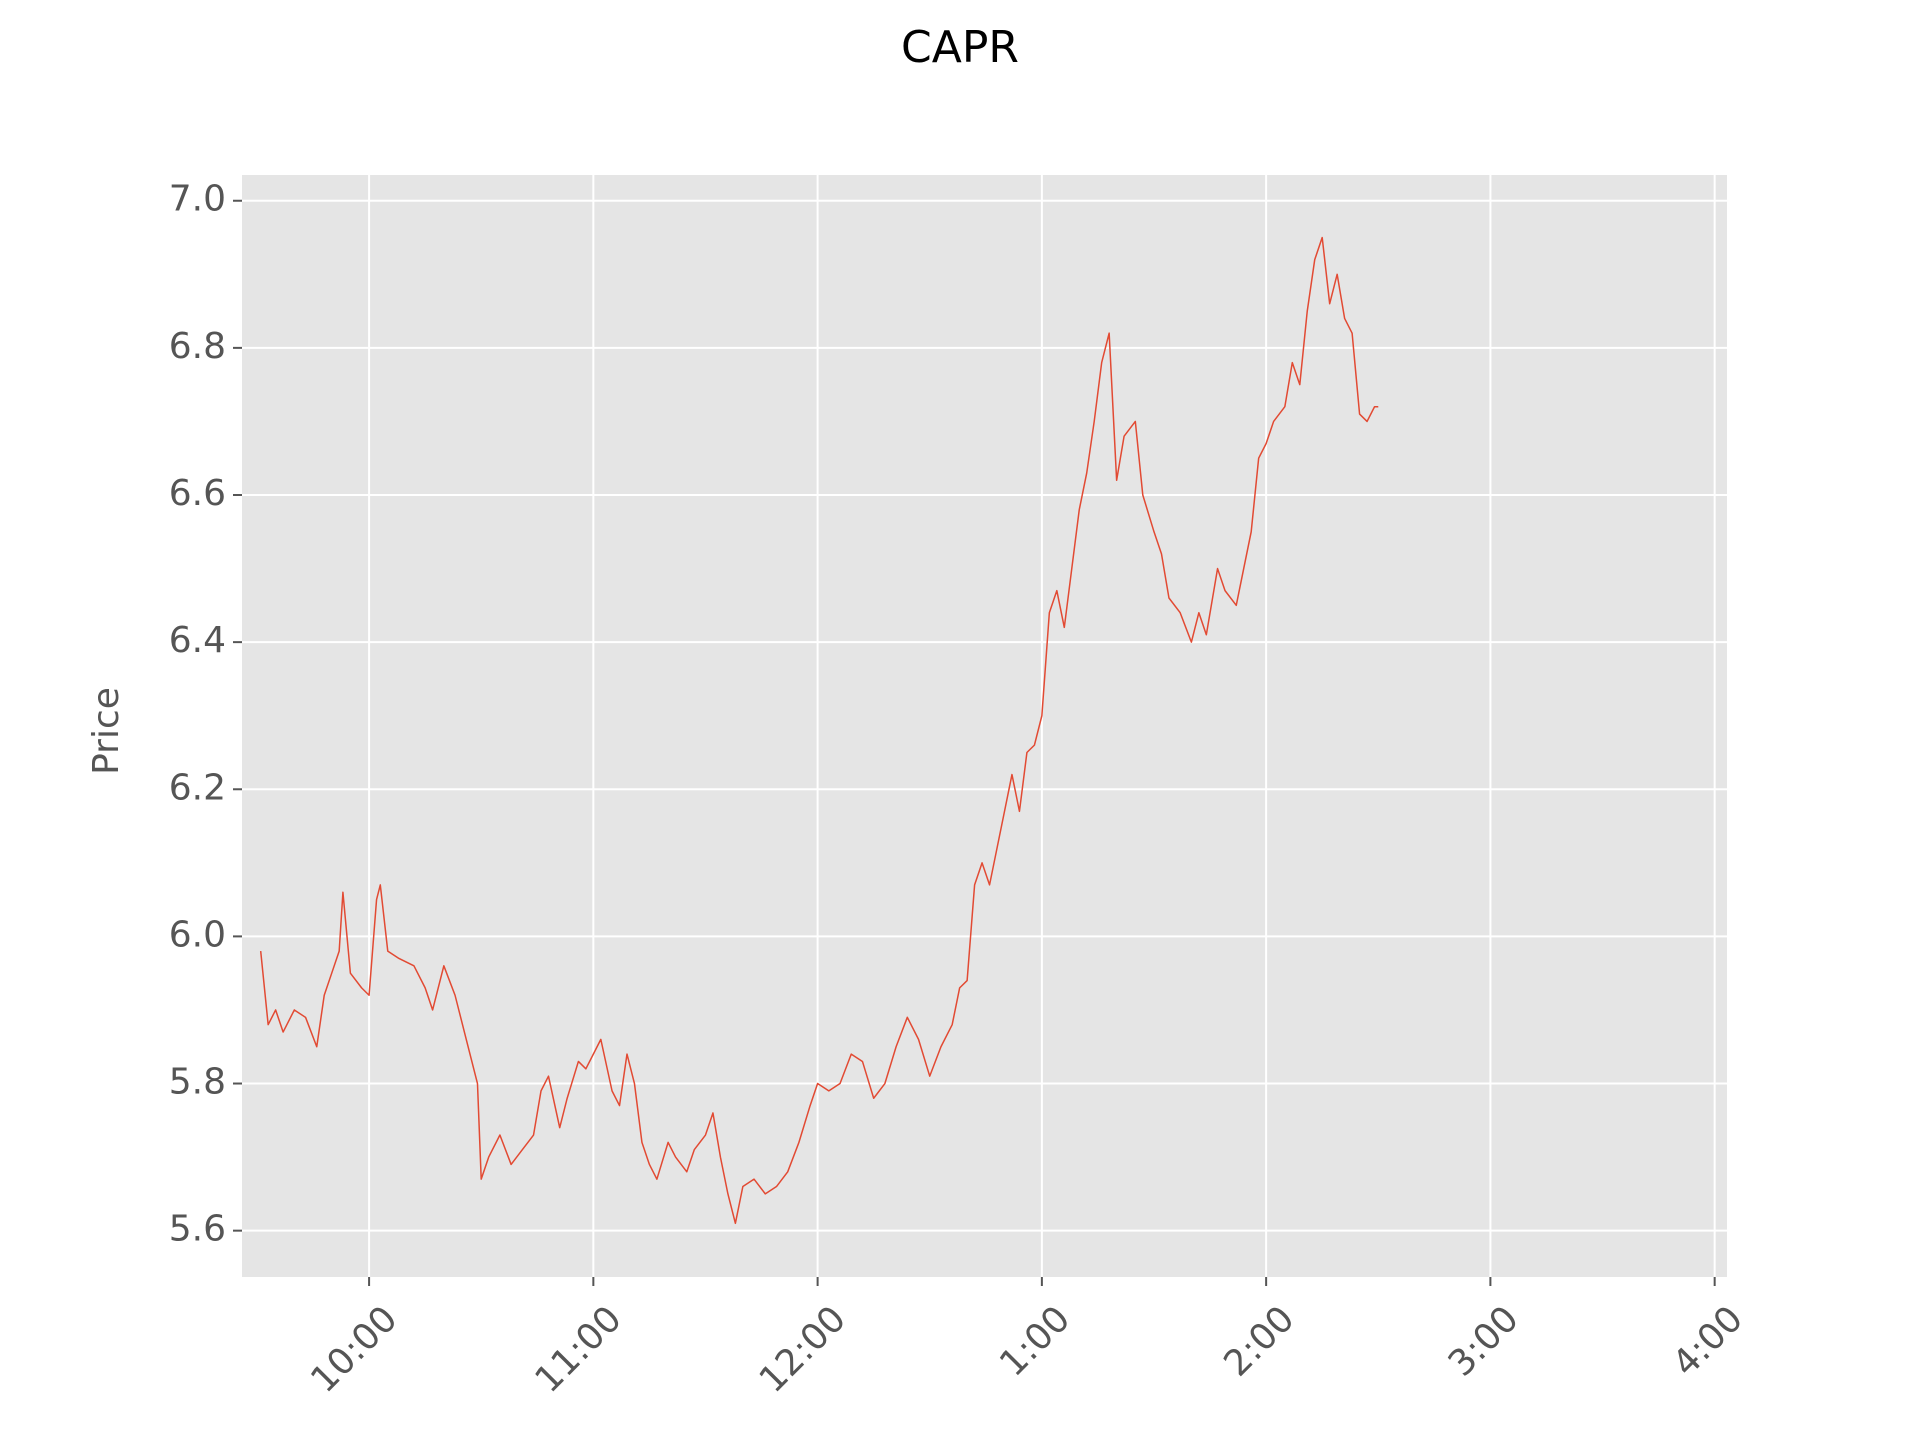  Describe the element at coordinates (197, 787) in the screenshot. I see `y-tick-label: 6.2` at that location.